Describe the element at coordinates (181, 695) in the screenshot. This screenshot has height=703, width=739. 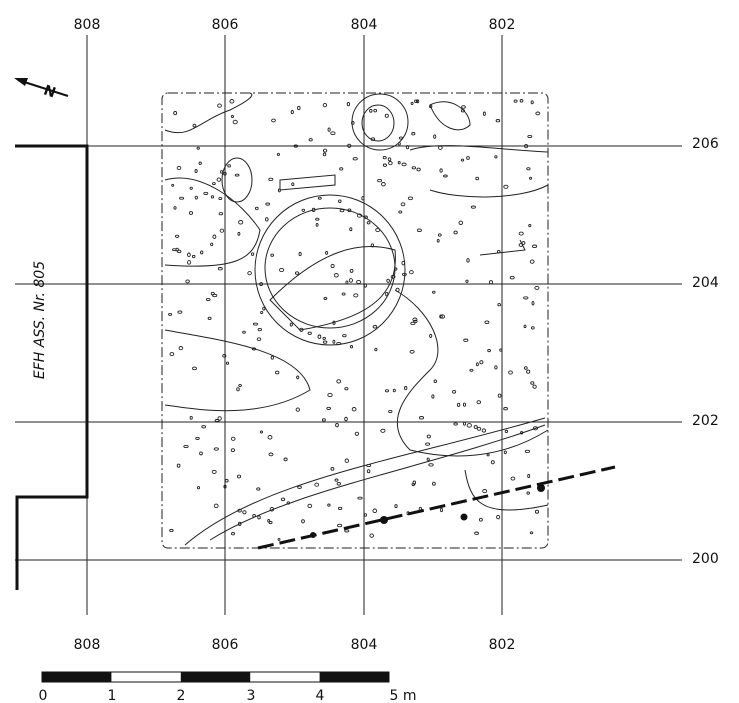
I see `scale-label: 2` at that location.